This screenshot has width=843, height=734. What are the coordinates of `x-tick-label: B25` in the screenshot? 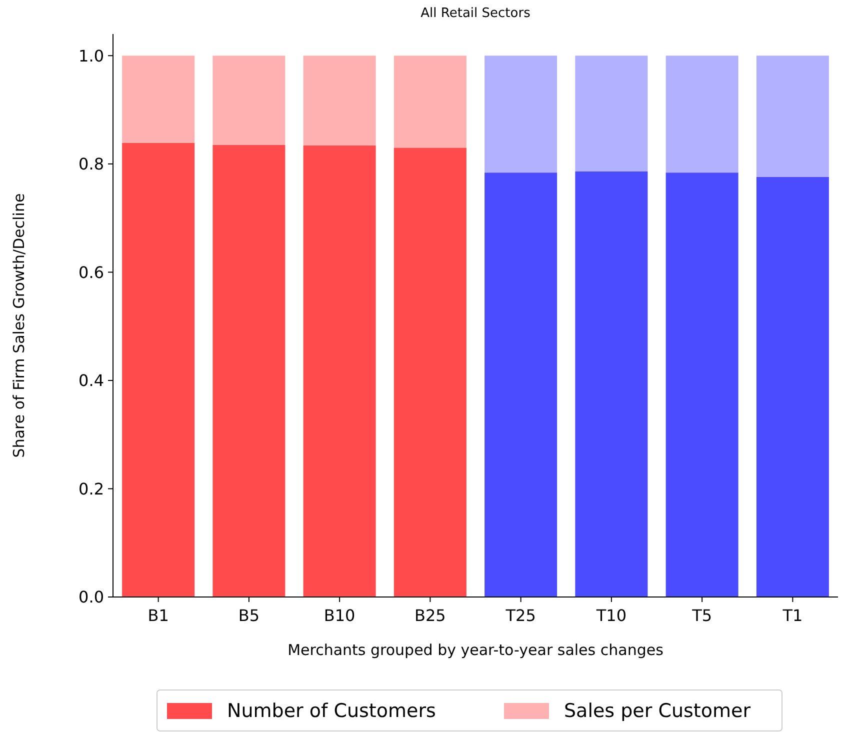 It's located at (430, 615).